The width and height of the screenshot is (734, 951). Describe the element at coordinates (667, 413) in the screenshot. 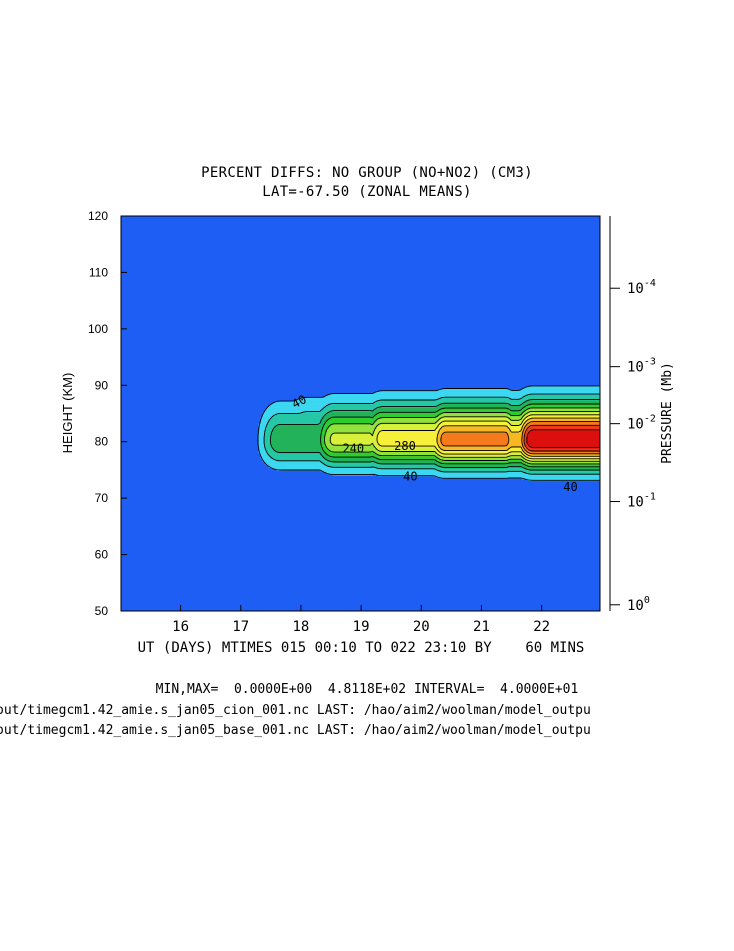

I see `pressure-axis-title: PRESSURE (Mb)` at that location.